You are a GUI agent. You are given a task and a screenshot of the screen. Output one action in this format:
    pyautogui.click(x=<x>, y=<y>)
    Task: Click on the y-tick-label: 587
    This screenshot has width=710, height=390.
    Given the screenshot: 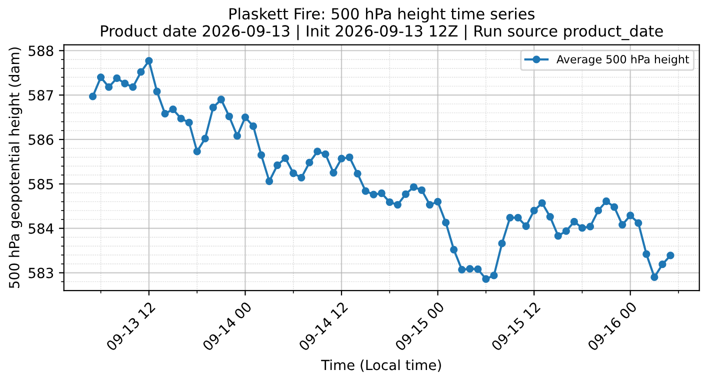 What is the action you would take?
    pyautogui.click(x=40, y=95)
    